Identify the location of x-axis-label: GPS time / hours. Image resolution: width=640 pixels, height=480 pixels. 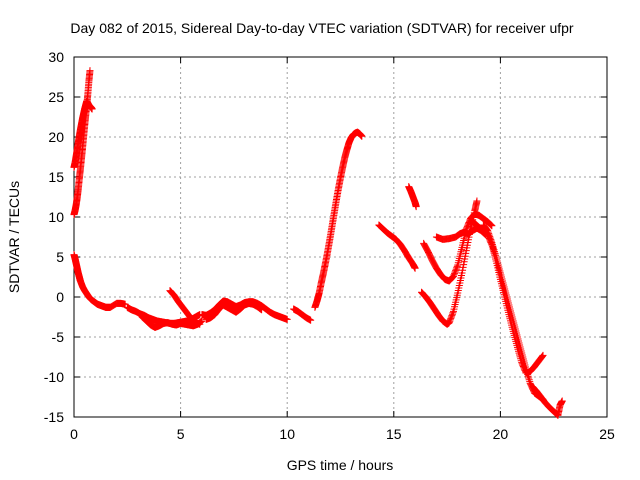
(340, 465).